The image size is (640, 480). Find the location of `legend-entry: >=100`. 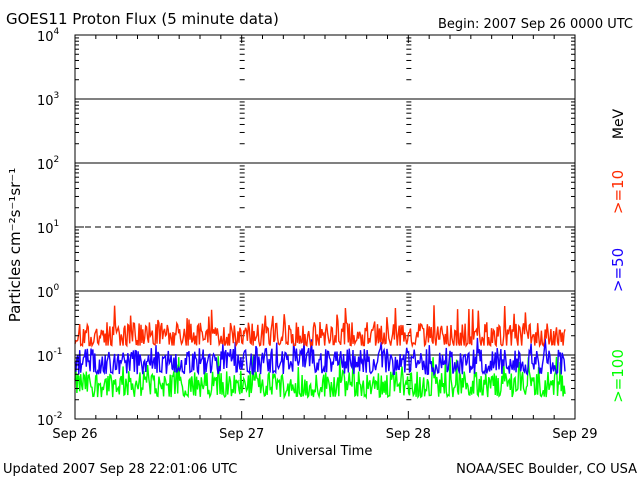

legend-entry: >=100 is located at coordinates (618, 376).